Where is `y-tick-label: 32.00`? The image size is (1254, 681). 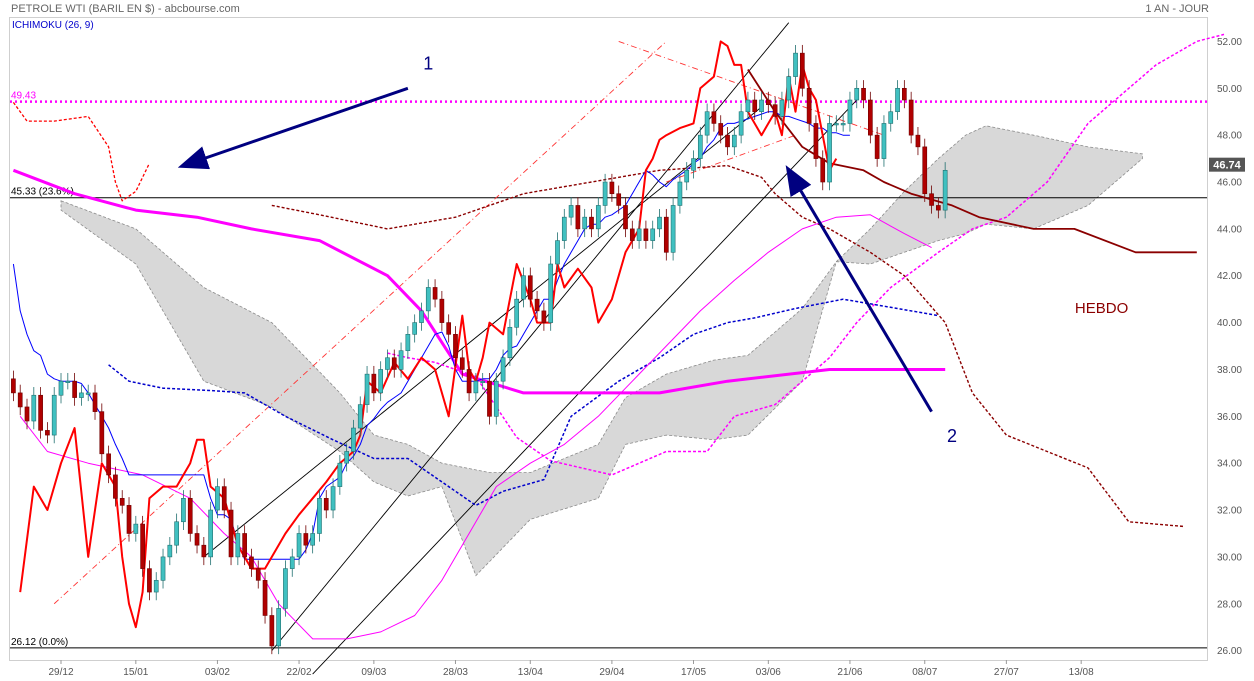 y-tick-label: 32.00 is located at coordinates (1229, 511).